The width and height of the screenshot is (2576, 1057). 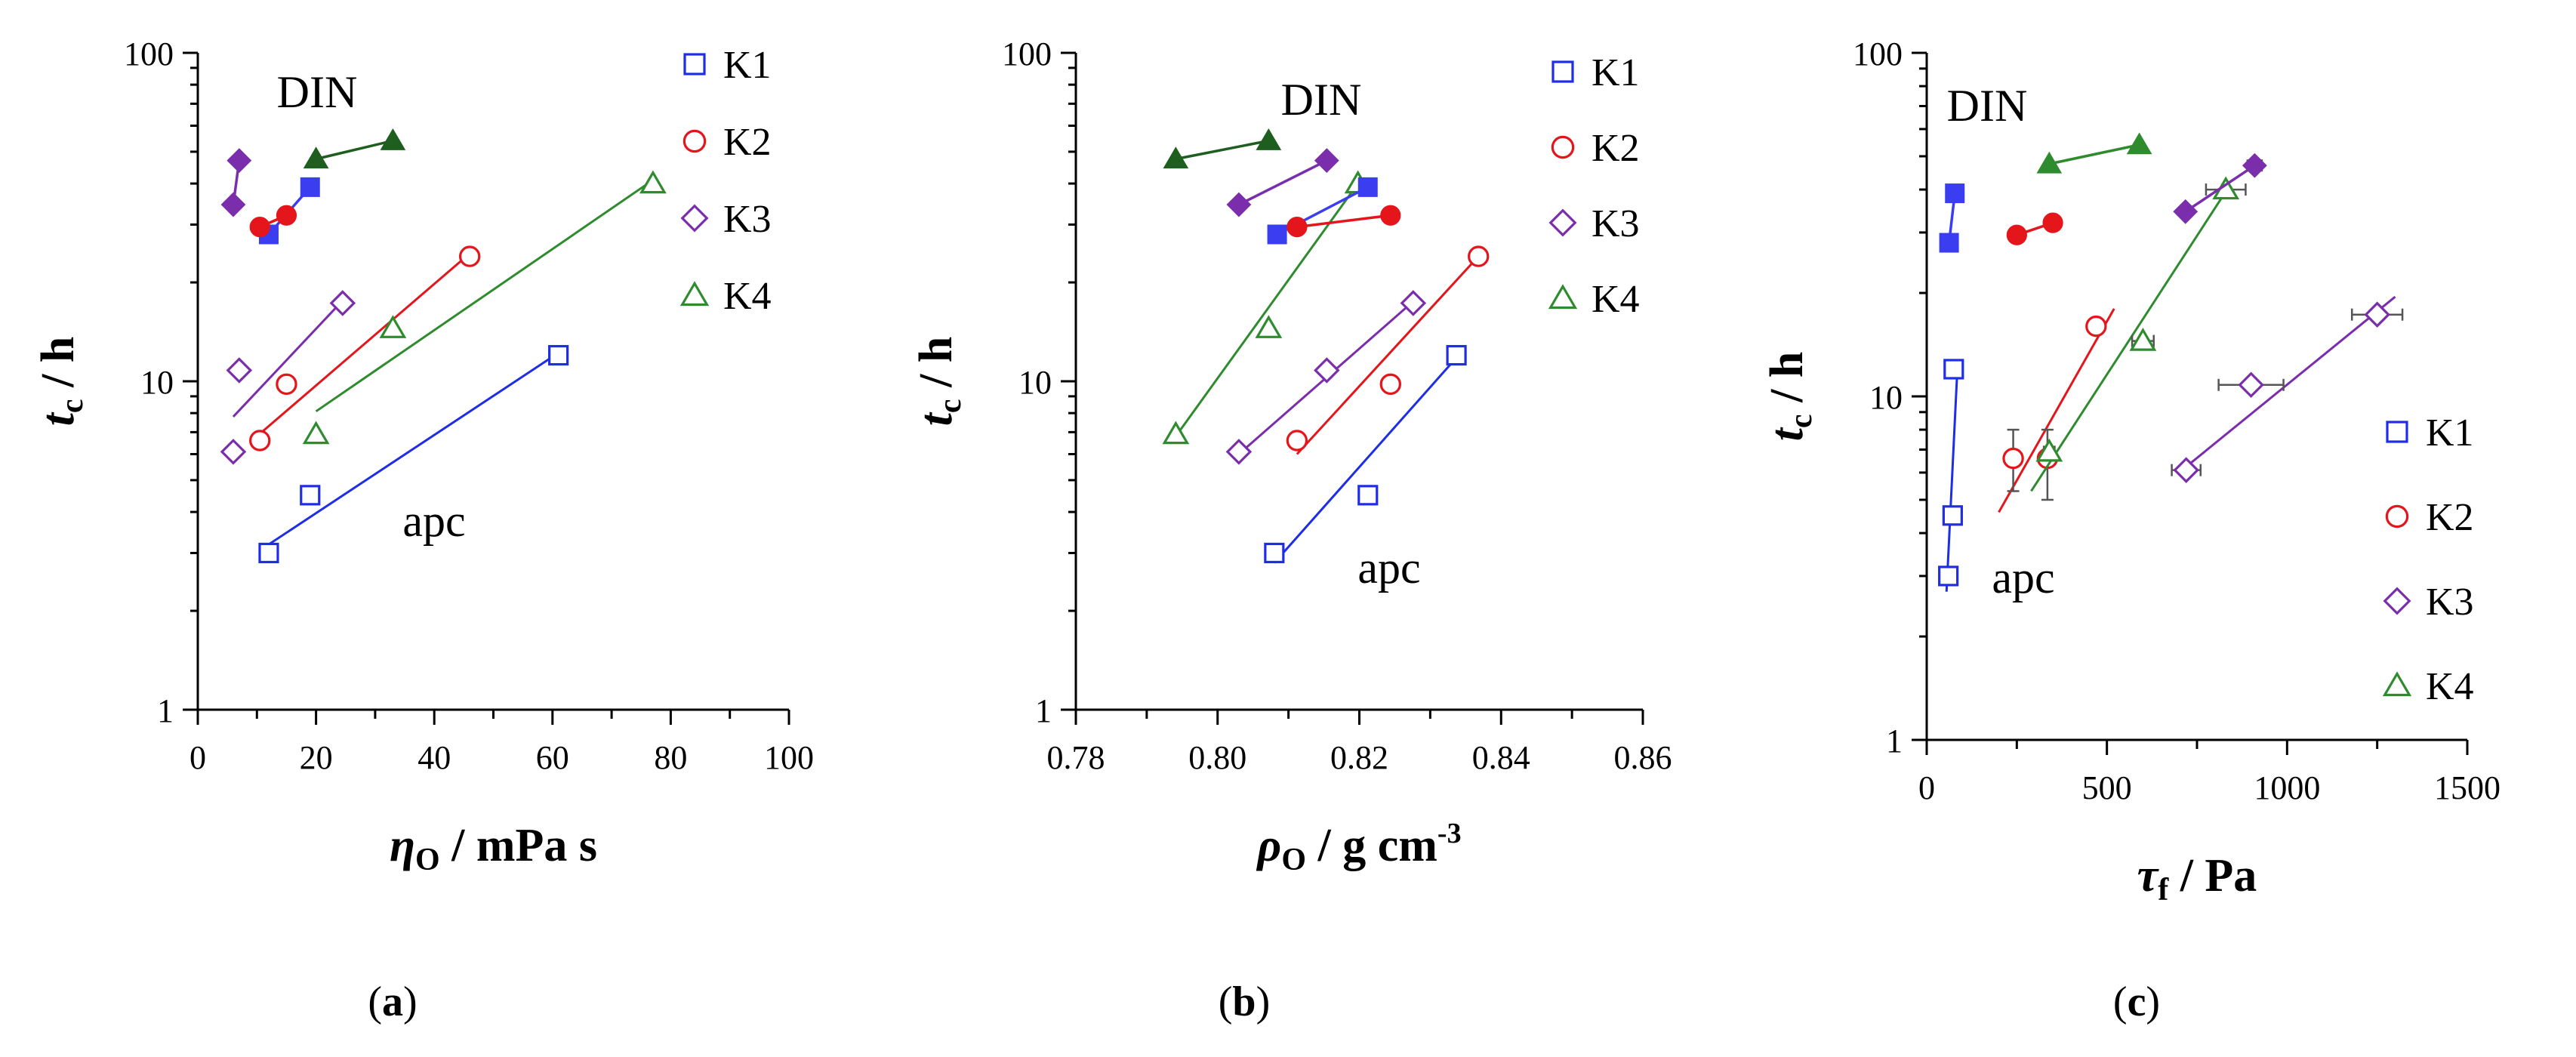 I want to click on x-tick-label: 0.84, so click(x=1501, y=758).